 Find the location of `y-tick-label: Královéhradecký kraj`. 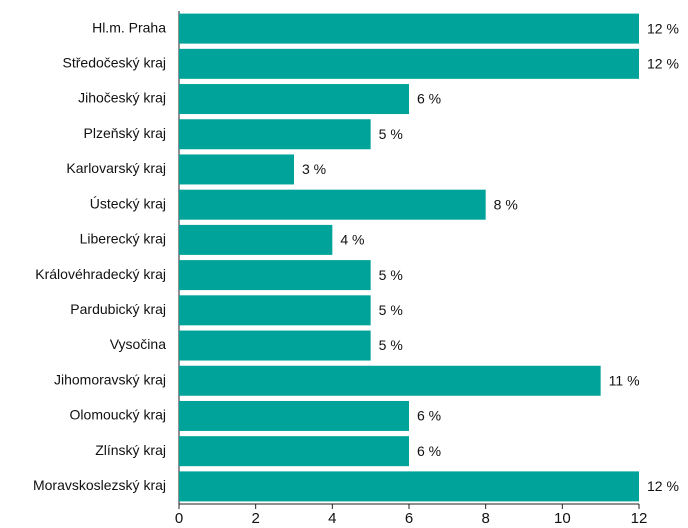

y-tick-label: Královéhradecký kraj is located at coordinates (100, 274).